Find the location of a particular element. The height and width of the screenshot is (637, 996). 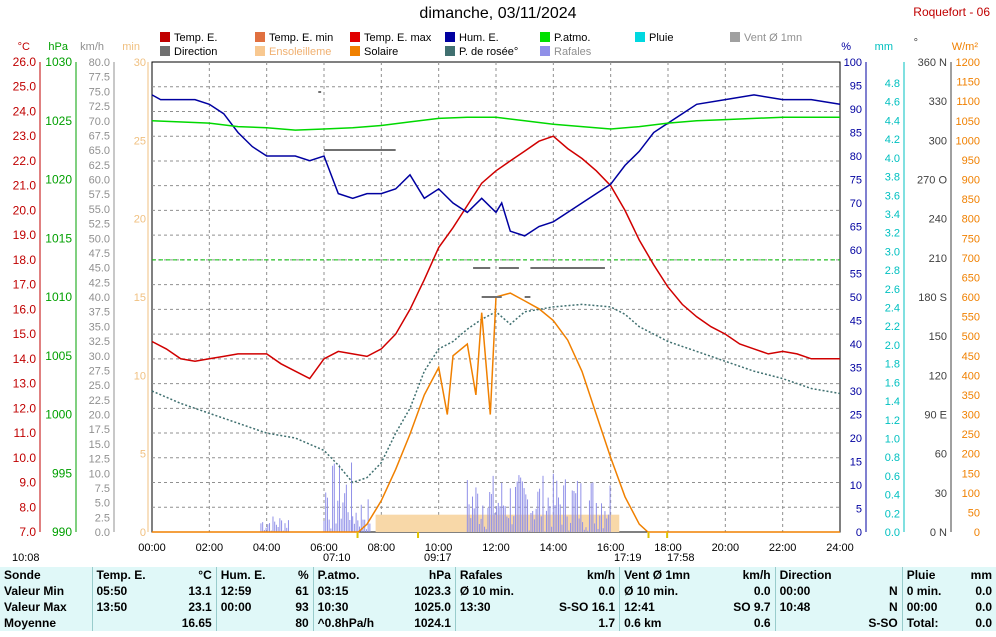

hum-unit: % is located at coordinates (846, 47).